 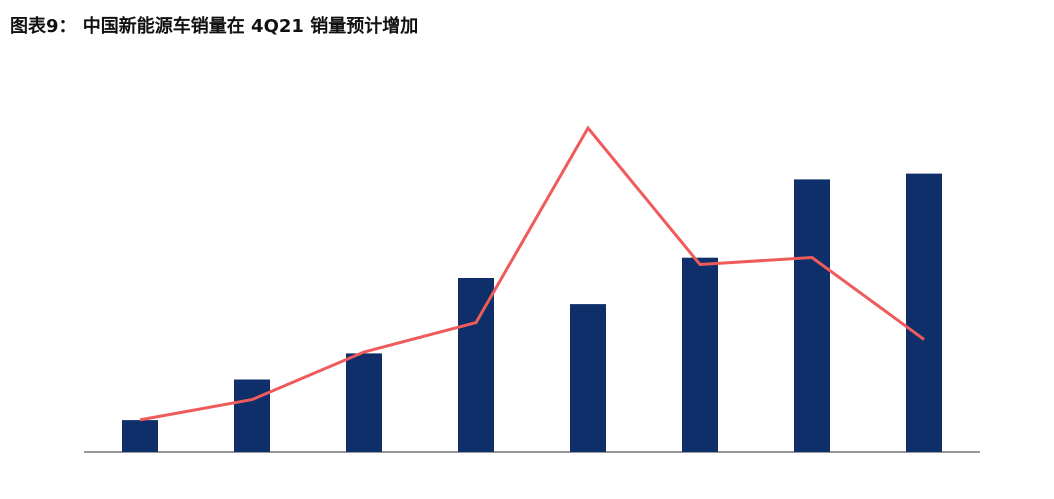 I want to click on page-title: 图表9： 中国新能源车销量在 4Q21 销量预计增加, so click(x=214, y=26).